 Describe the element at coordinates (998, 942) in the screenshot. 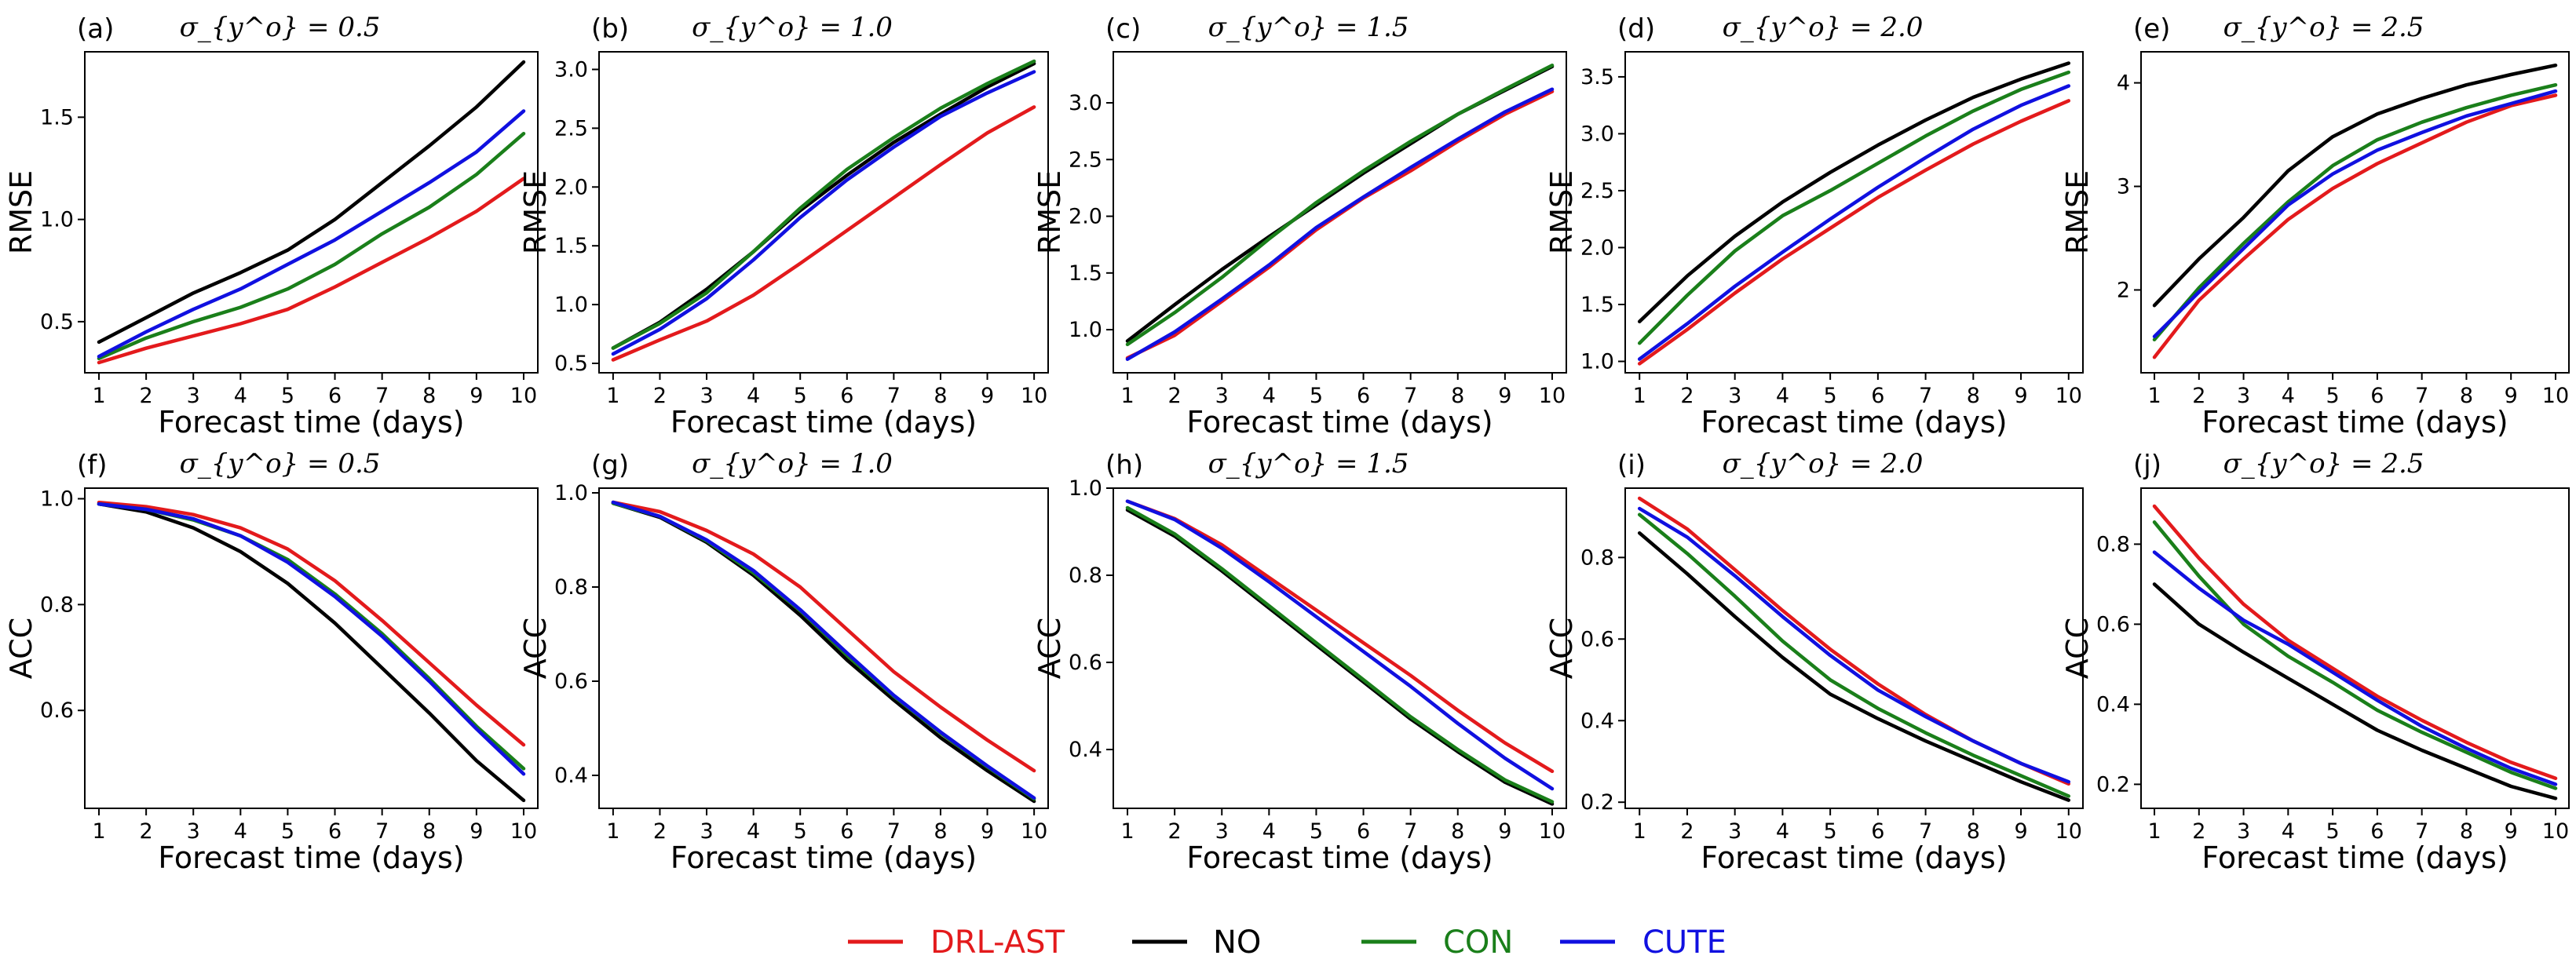

I see `legend-label: DRL-AST` at that location.